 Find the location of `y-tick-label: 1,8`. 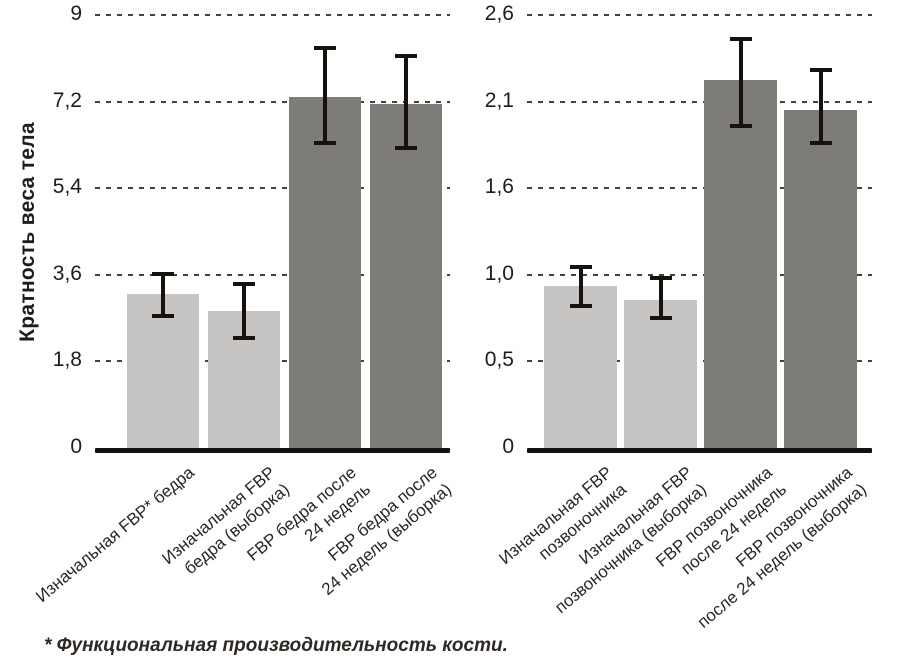

y-tick-label: 1,8 is located at coordinates (67, 360).